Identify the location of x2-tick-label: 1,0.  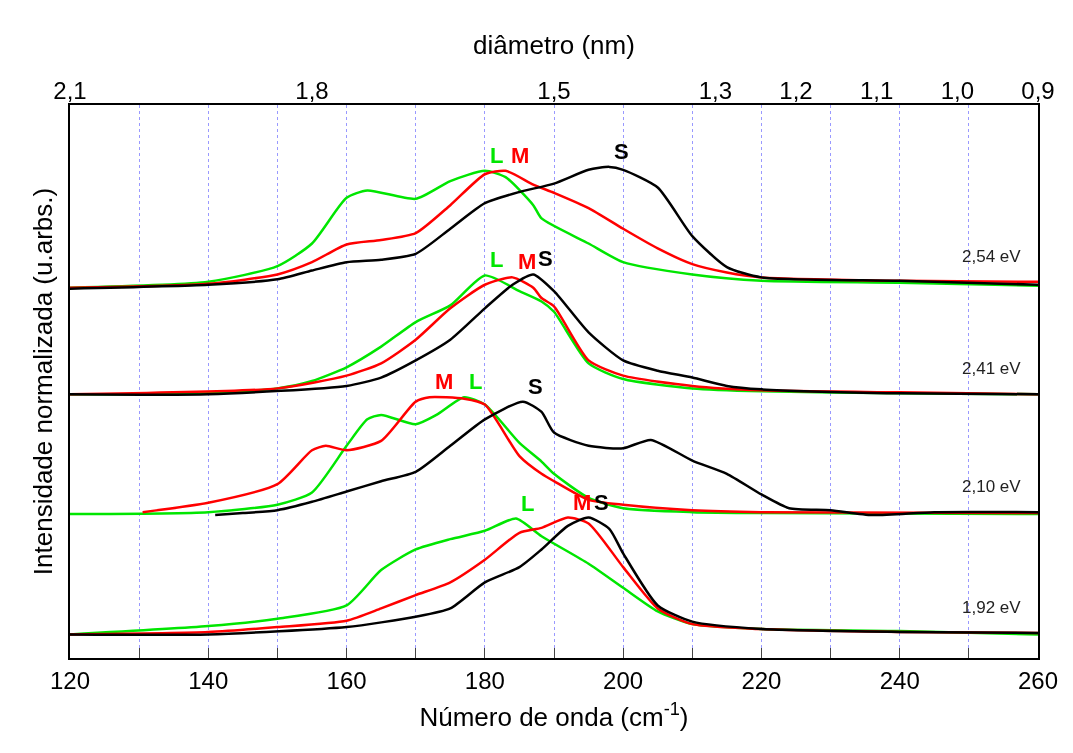
(957, 91).